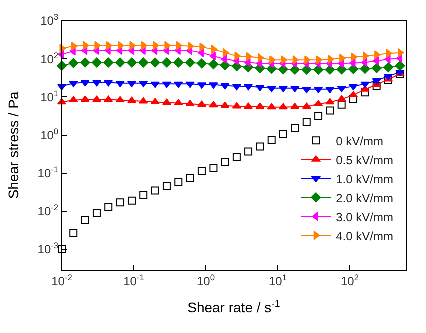 Image resolution: width=426 pixels, height=333 pixels. What do you see at coordinates (206, 280) in the screenshot?
I see `x-tick-label: 10$^{0}$` at bounding box center [206, 280].